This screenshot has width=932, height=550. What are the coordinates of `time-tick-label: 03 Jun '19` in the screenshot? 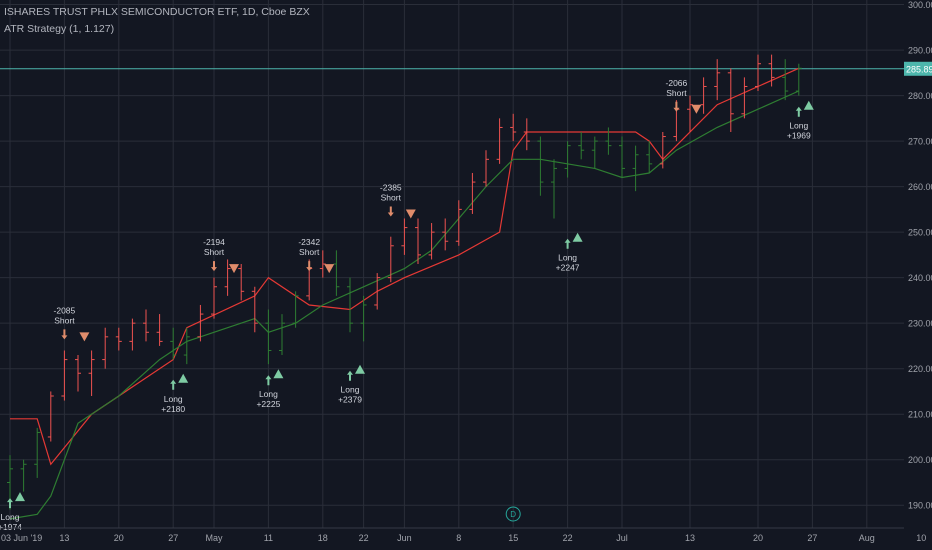 It's located at (21, 538).